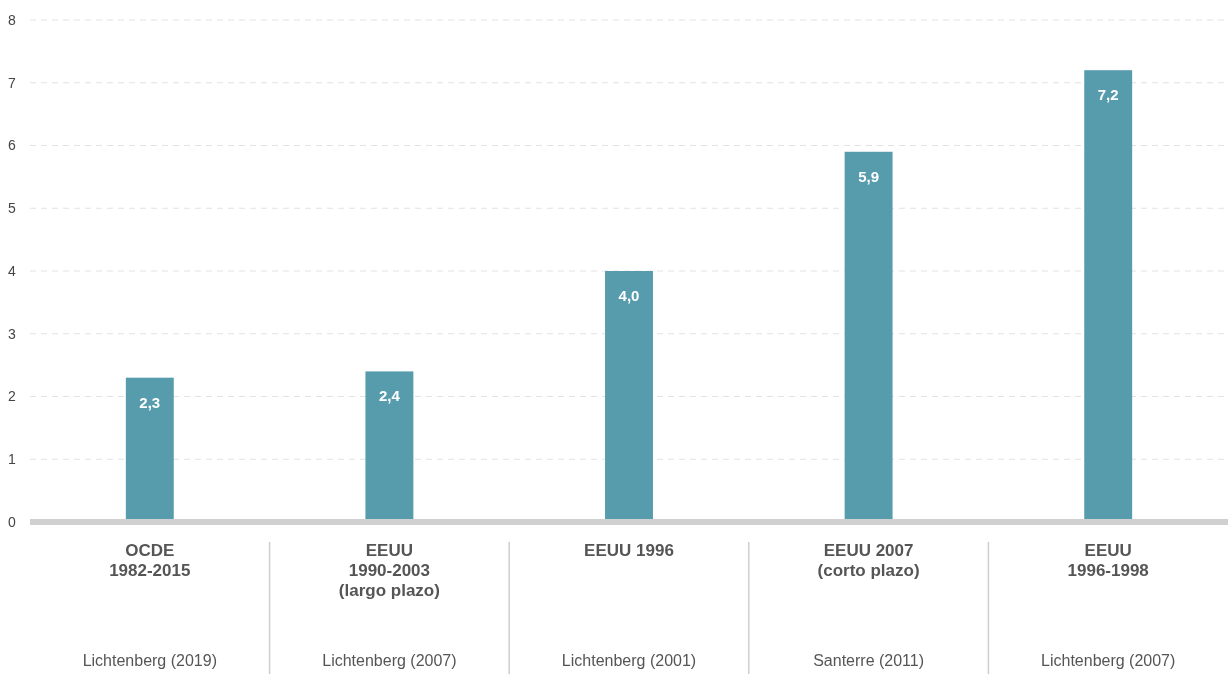  Describe the element at coordinates (869, 660) in the screenshot. I see `text: Santerre (2011)` at that location.